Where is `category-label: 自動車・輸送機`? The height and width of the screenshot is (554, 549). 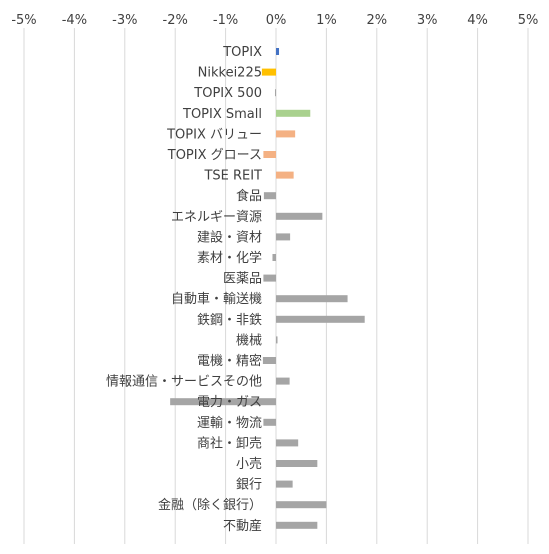 category-label: 自動車・輸送機 is located at coordinates (216, 299).